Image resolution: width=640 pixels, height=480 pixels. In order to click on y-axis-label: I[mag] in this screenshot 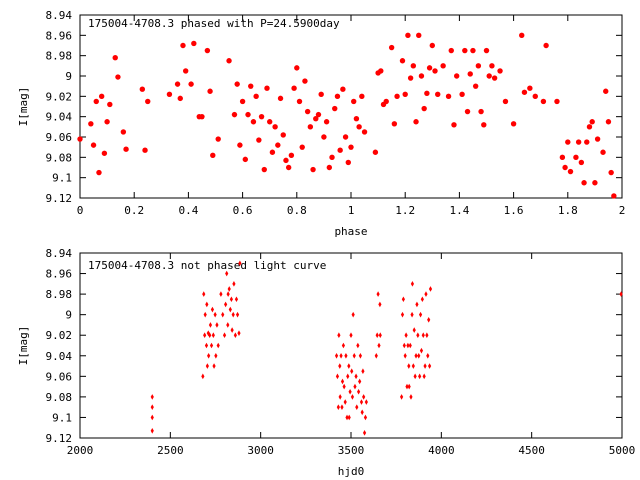, I will do `click(23, 346)`.